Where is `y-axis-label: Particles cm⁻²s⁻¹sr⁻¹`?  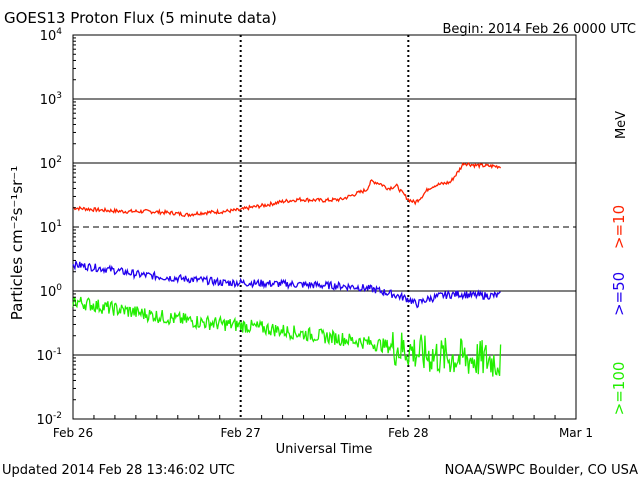 y-axis-label: Particles cm⁻²s⁻¹sr⁻¹ is located at coordinates (17, 243).